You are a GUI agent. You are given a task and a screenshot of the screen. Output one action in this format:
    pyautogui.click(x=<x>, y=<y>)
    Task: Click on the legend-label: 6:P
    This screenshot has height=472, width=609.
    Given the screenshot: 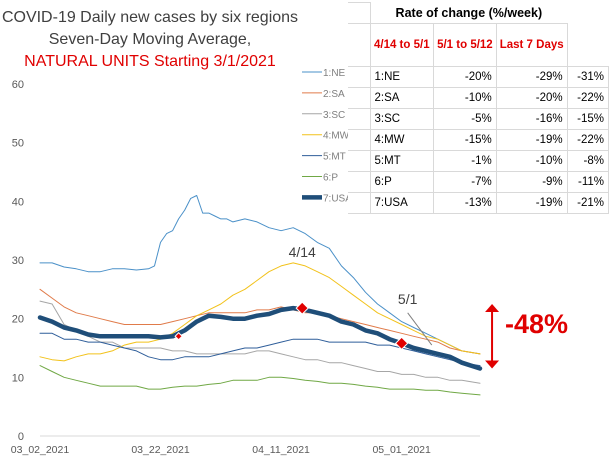 What is the action you would take?
    pyautogui.click(x=330, y=178)
    